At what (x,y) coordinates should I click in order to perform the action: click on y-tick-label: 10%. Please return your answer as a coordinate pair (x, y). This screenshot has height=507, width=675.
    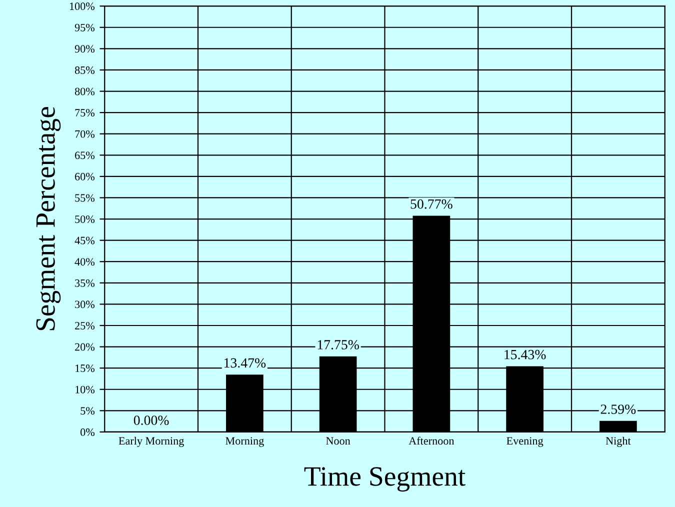
    Looking at the image, I should click on (85, 390).